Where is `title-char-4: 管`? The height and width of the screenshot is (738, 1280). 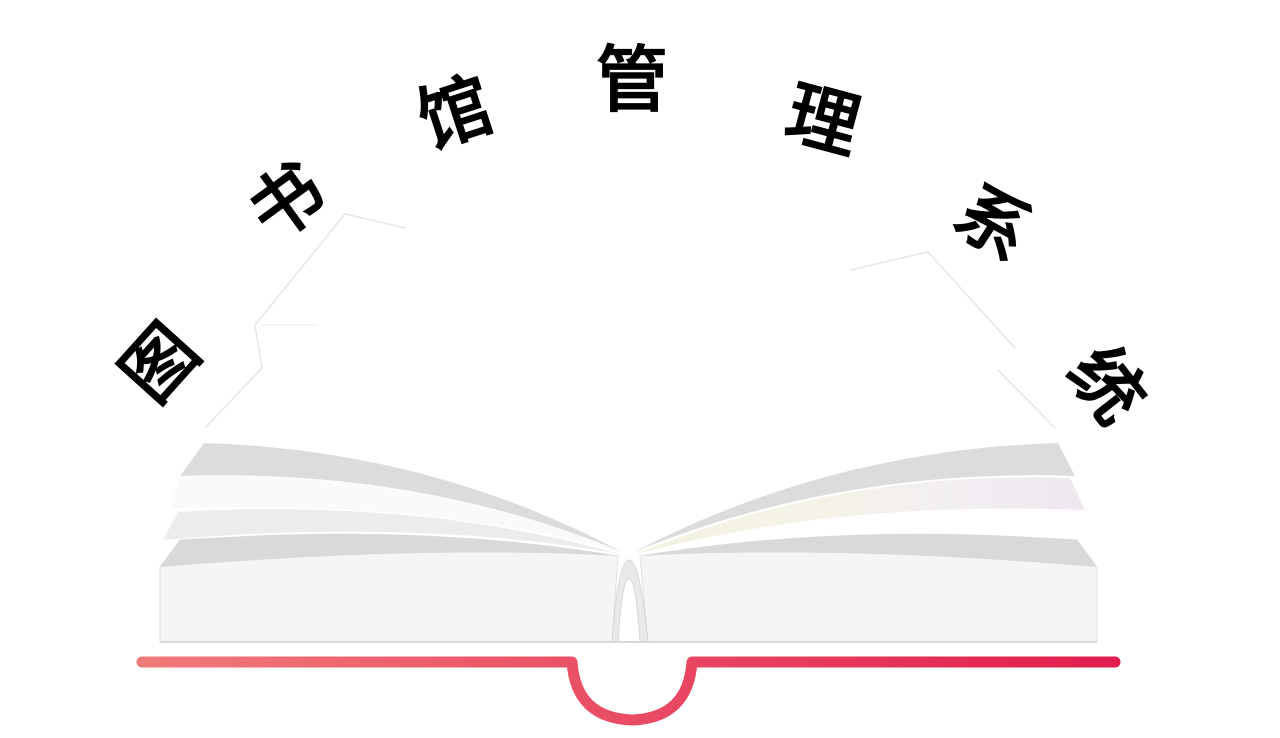
title-char-4: 管 is located at coordinates (631, 80).